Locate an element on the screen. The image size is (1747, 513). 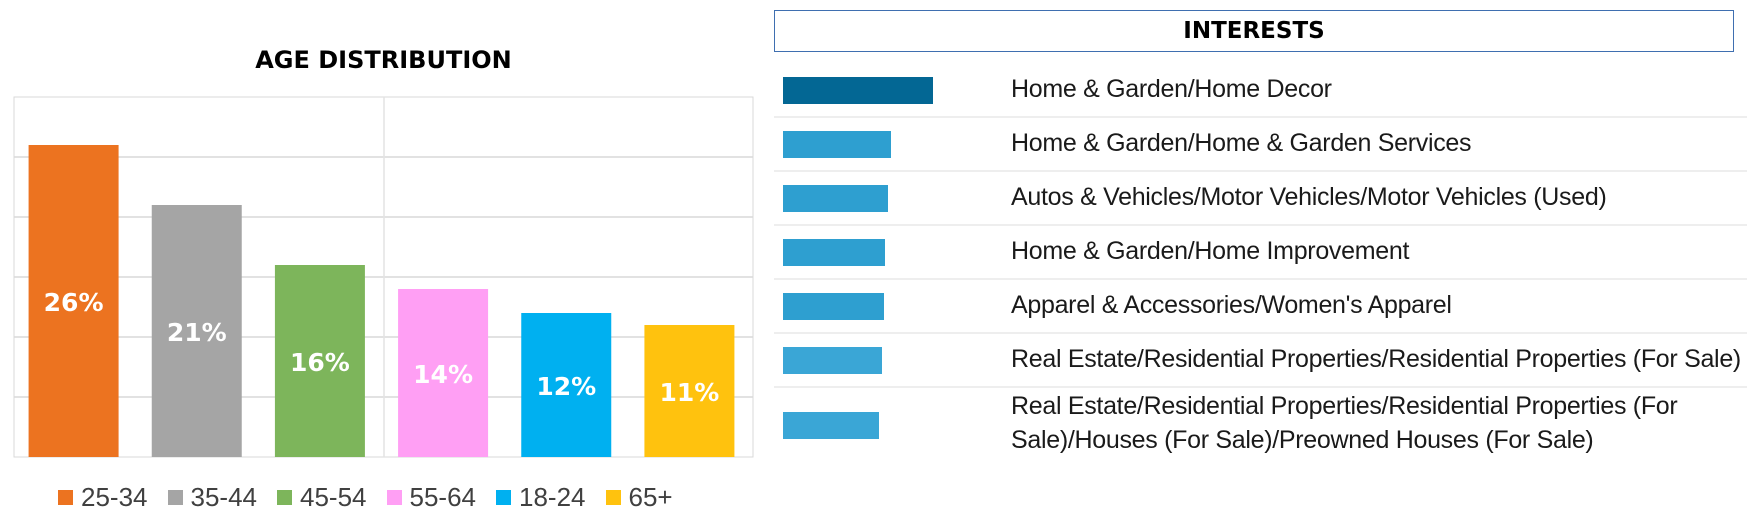
legend-label: 18-24 is located at coordinates (552, 497).